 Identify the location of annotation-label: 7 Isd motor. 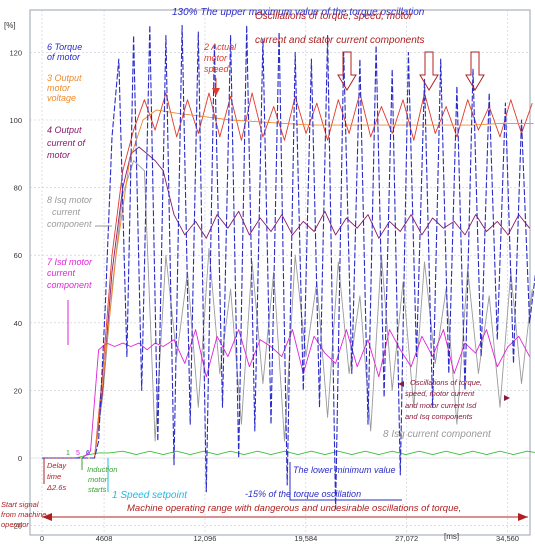
(70, 262).